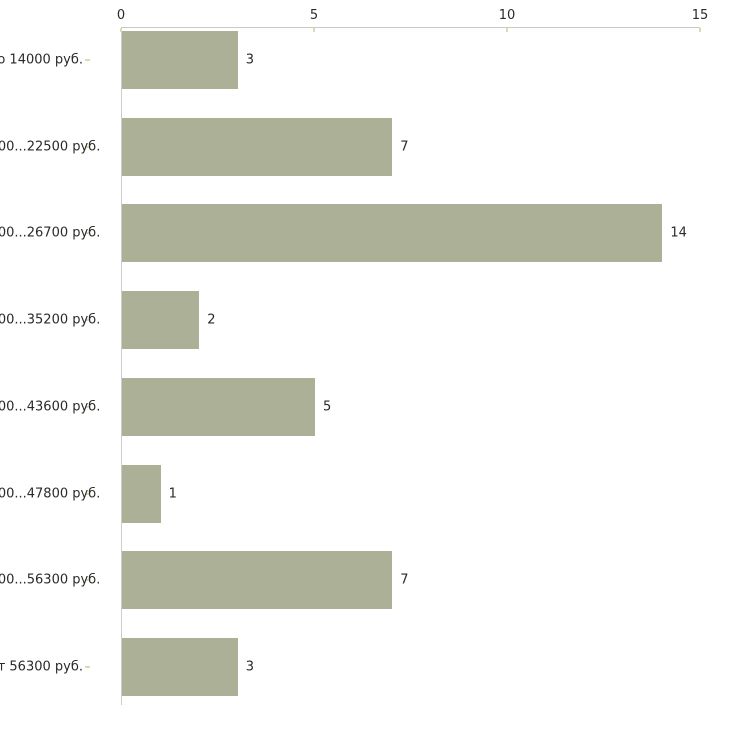 Image resolution: width=730 pixels, height=730 pixels. I want to click on bar-row: 14 22500...26700 руб., so click(350, 233).